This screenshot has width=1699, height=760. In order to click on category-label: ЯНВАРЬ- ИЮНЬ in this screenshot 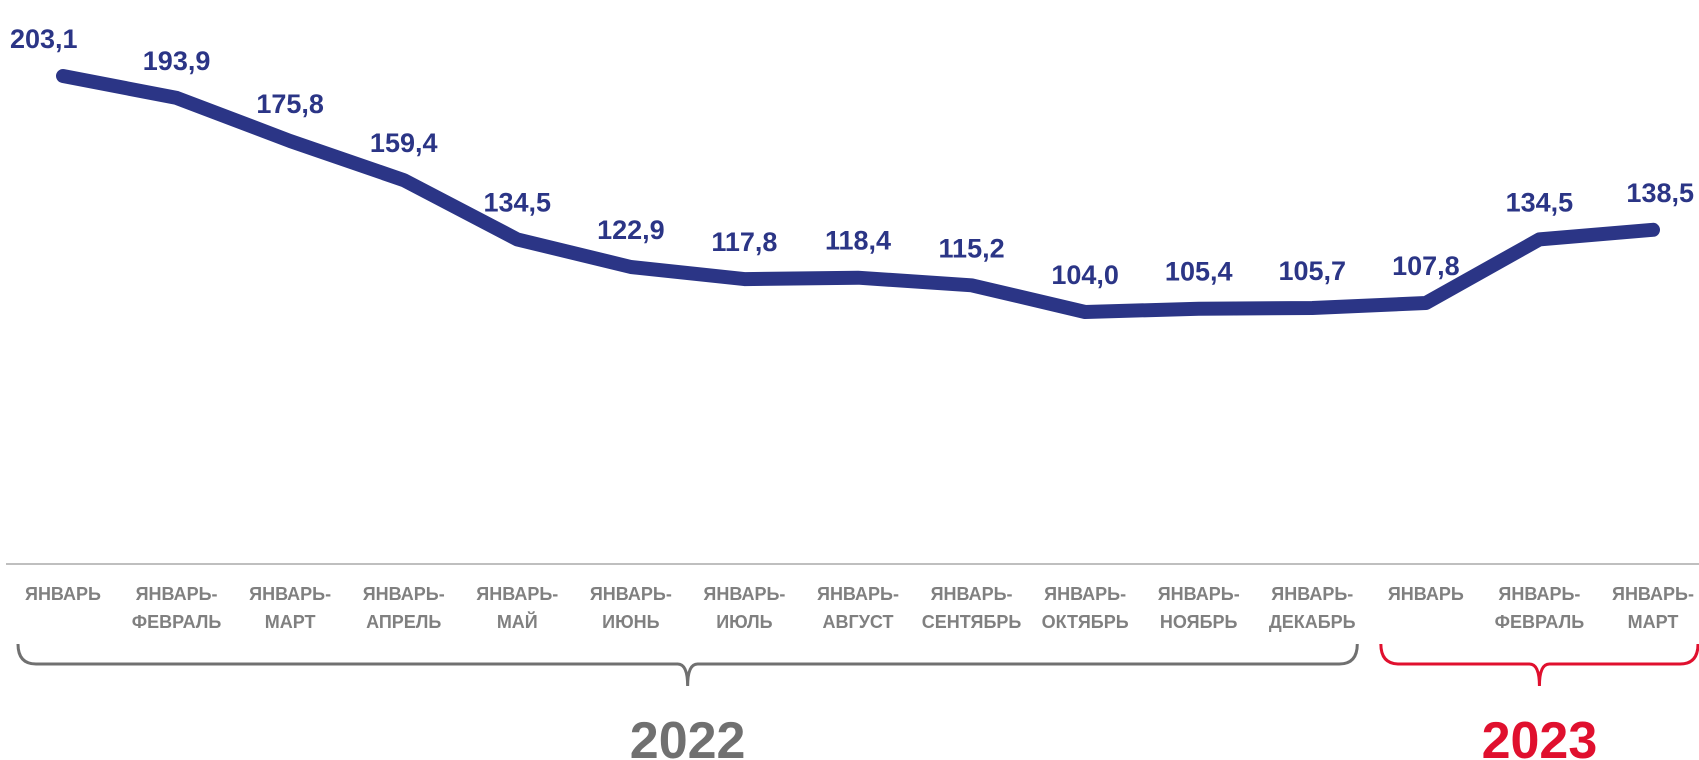, I will do `click(631, 608)`.